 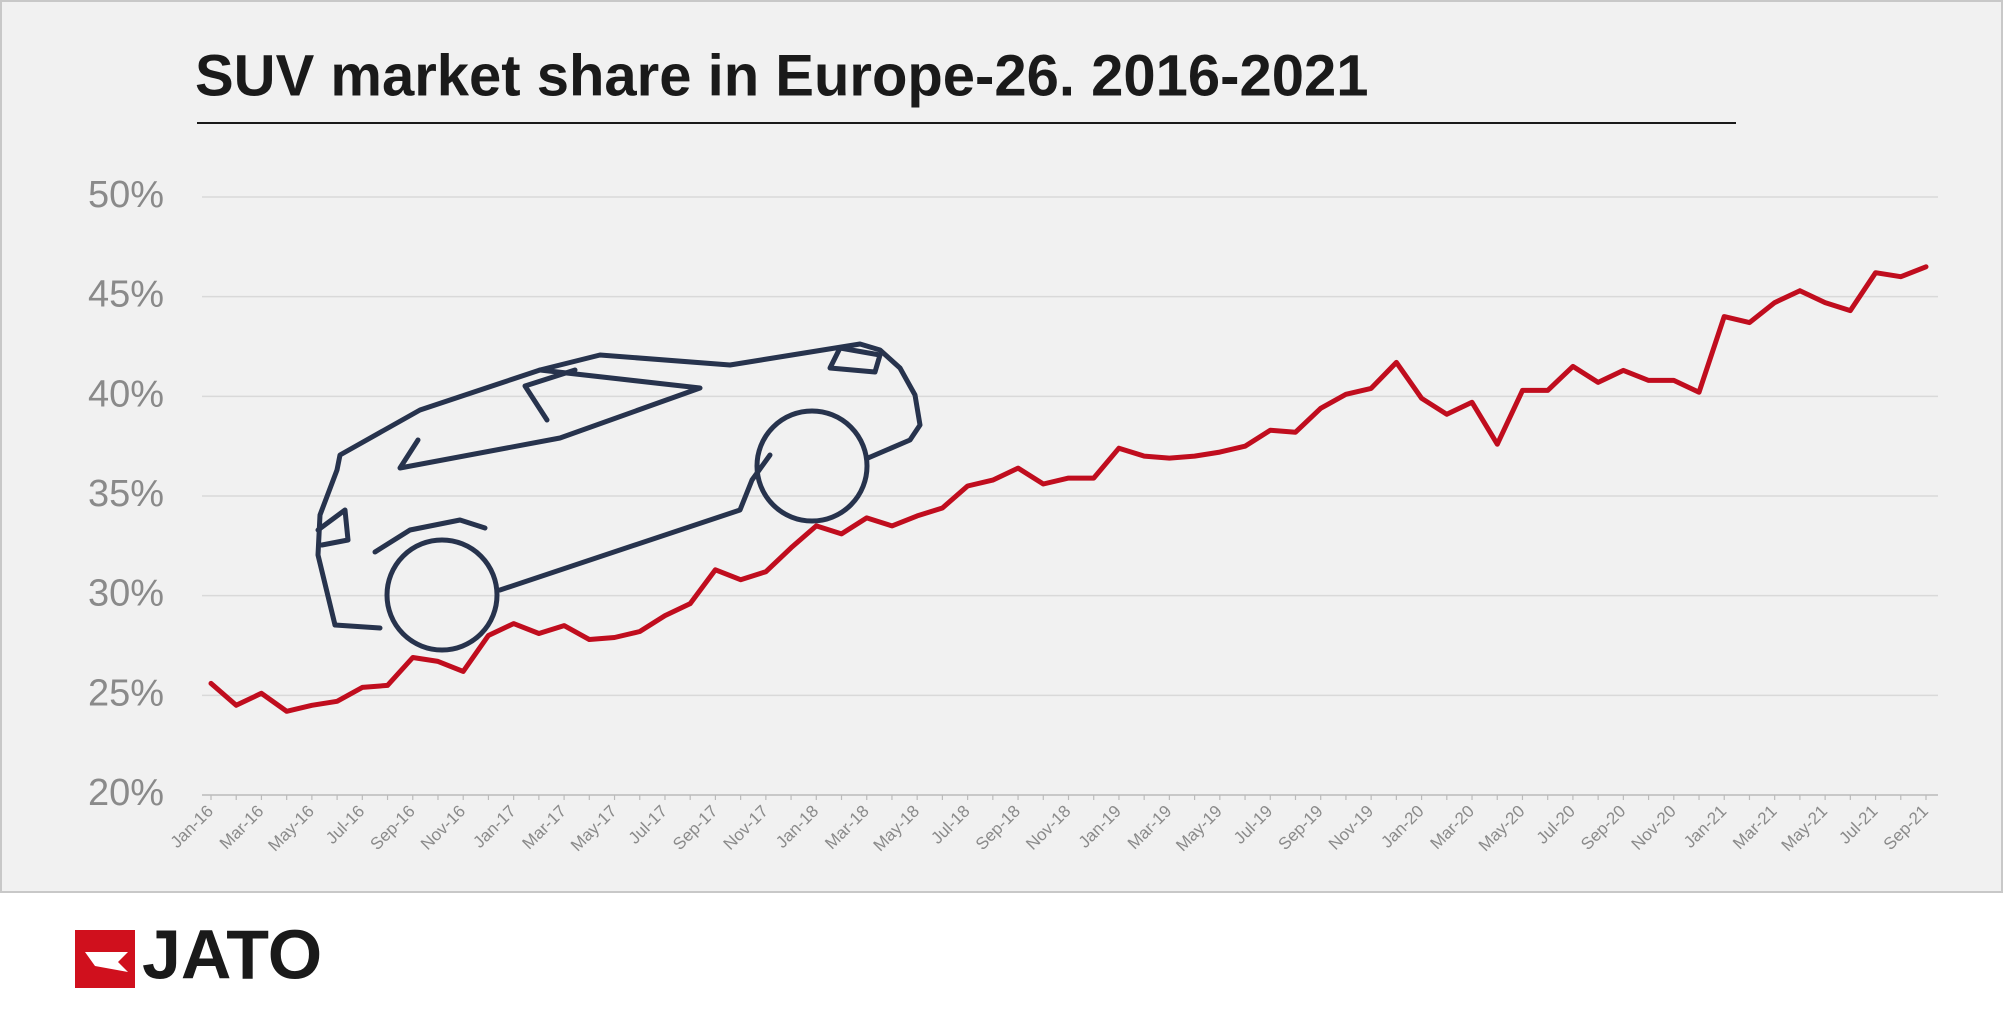 I want to click on y-tick-label: 45%, so click(x=126, y=295).